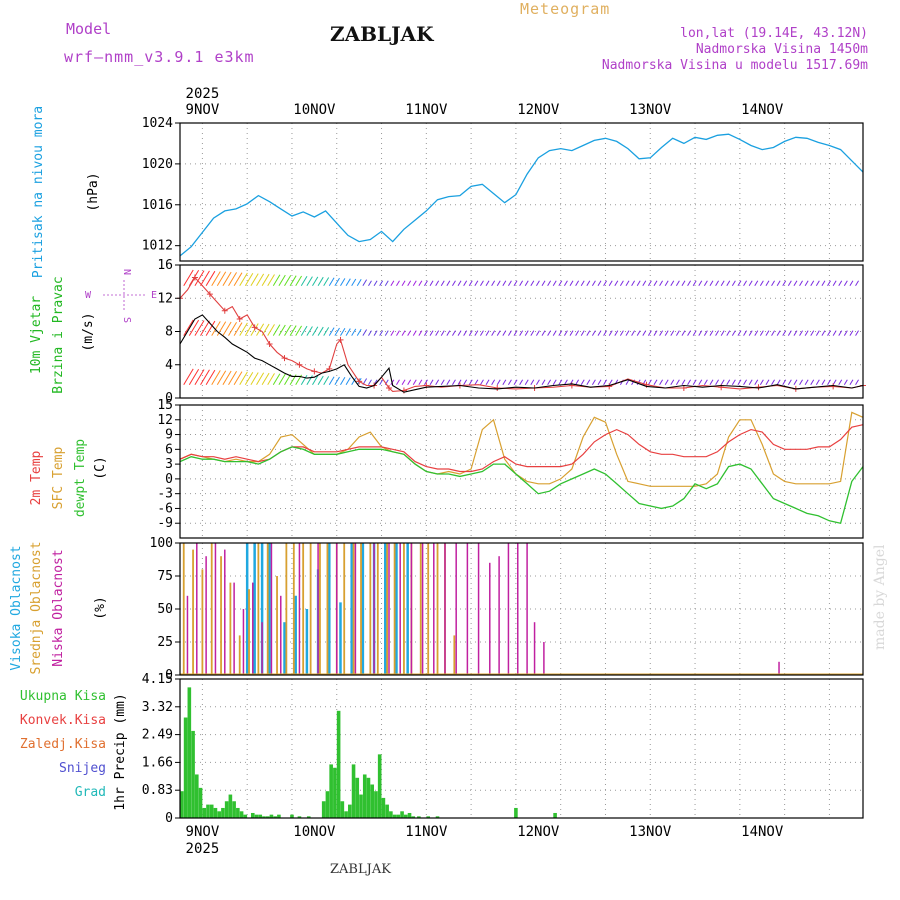 This screenshot has height=900, width=900. What do you see at coordinates (100, 607) in the screenshot?
I see `cloud-axis-unit: (%)` at bounding box center [100, 607].